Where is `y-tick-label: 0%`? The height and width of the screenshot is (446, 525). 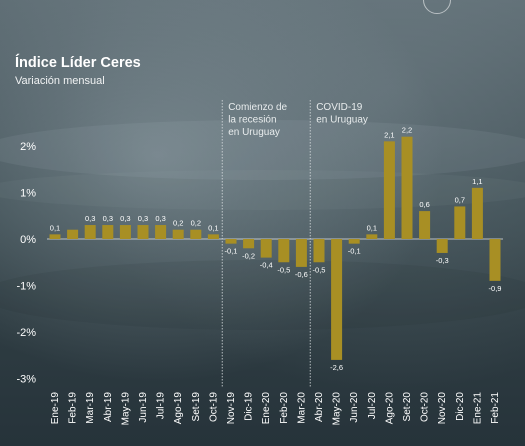
y-tick-label: 0% is located at coordinates (28, 240).